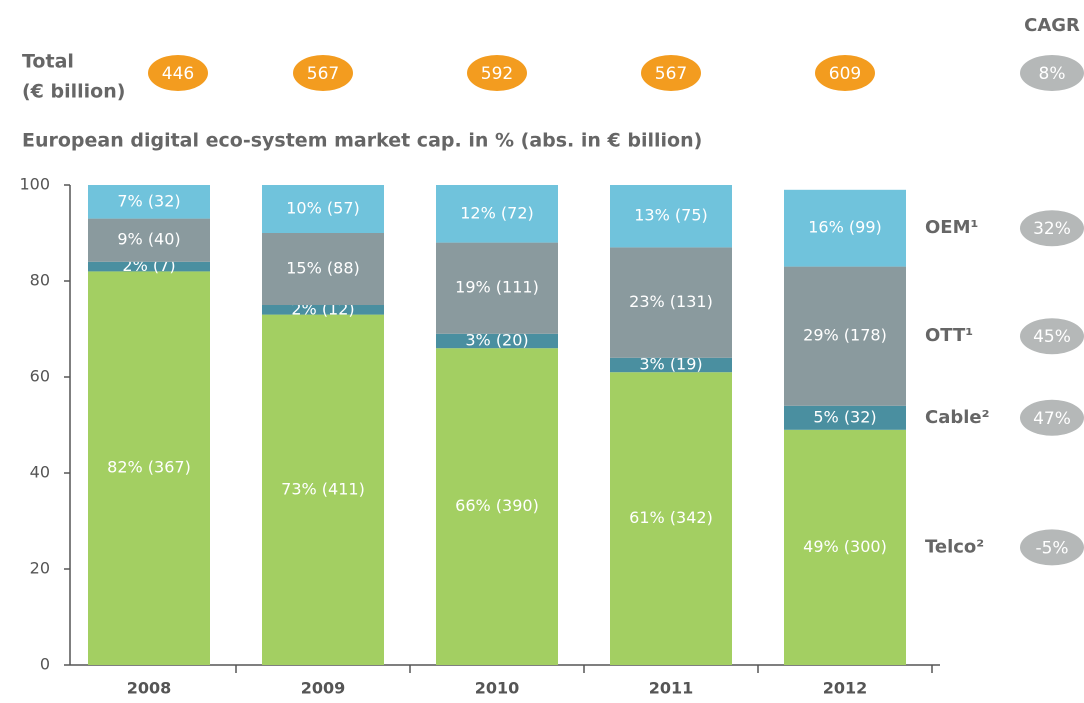  I want to click on value-label: 13% (75), so click(671, 215).